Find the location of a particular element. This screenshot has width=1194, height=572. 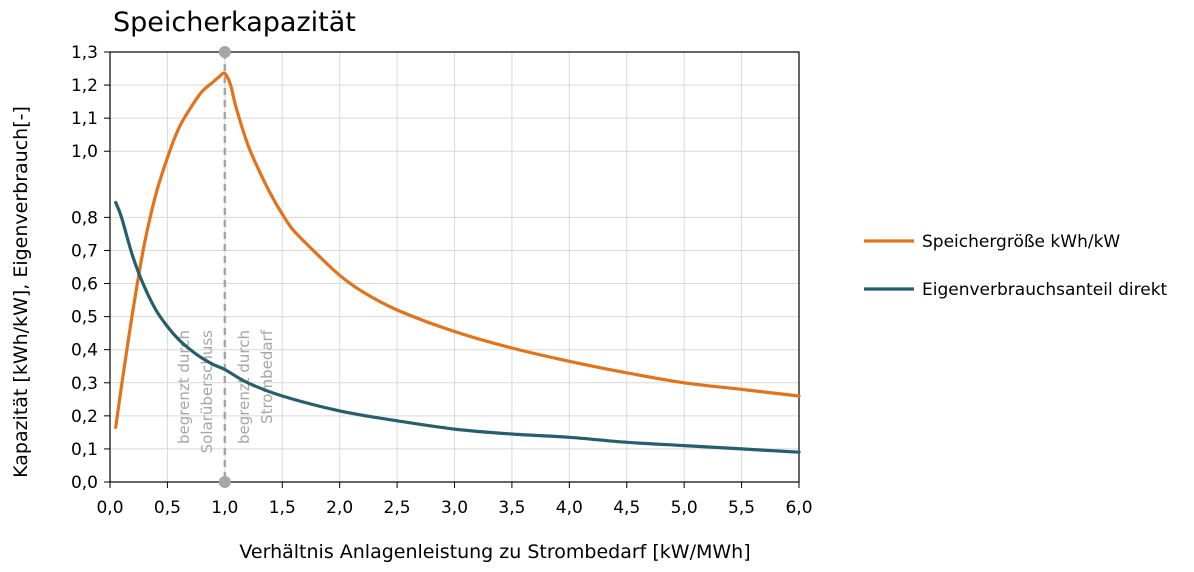

y-tick-label: 1,2 is located at coordinates (84, 86).